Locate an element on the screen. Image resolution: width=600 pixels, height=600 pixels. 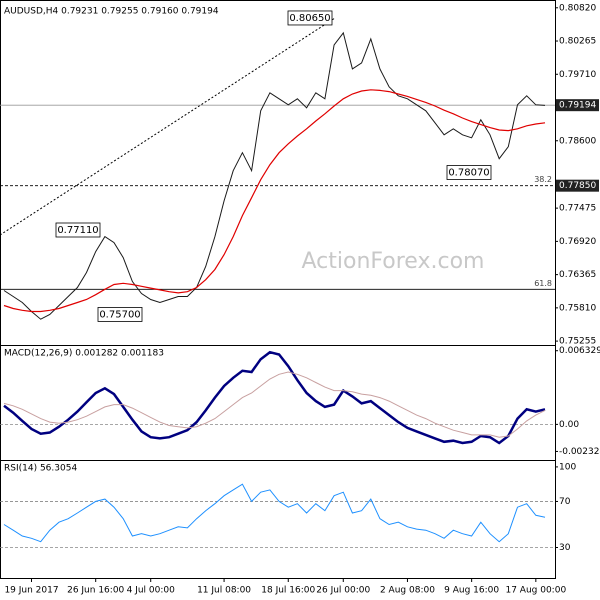
y-tick-label: 0.76920 is located at coordinates (577, 242).